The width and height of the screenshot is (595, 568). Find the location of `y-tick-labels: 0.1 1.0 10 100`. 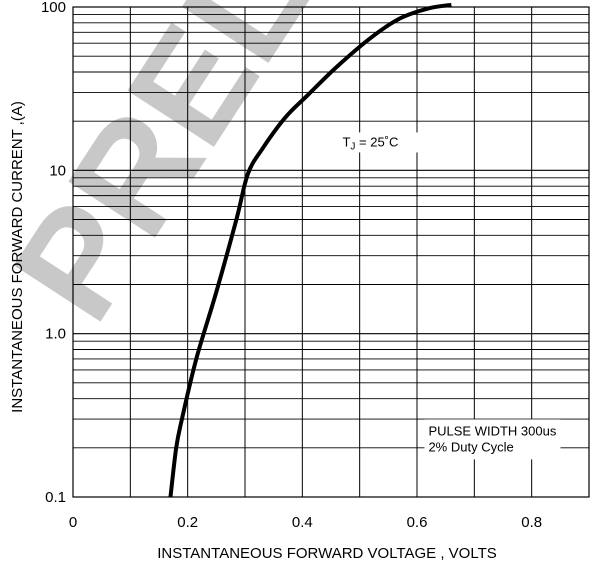

y-tick-labels: 0.1 1.0 10 100 is located at coordinates (53, 253).